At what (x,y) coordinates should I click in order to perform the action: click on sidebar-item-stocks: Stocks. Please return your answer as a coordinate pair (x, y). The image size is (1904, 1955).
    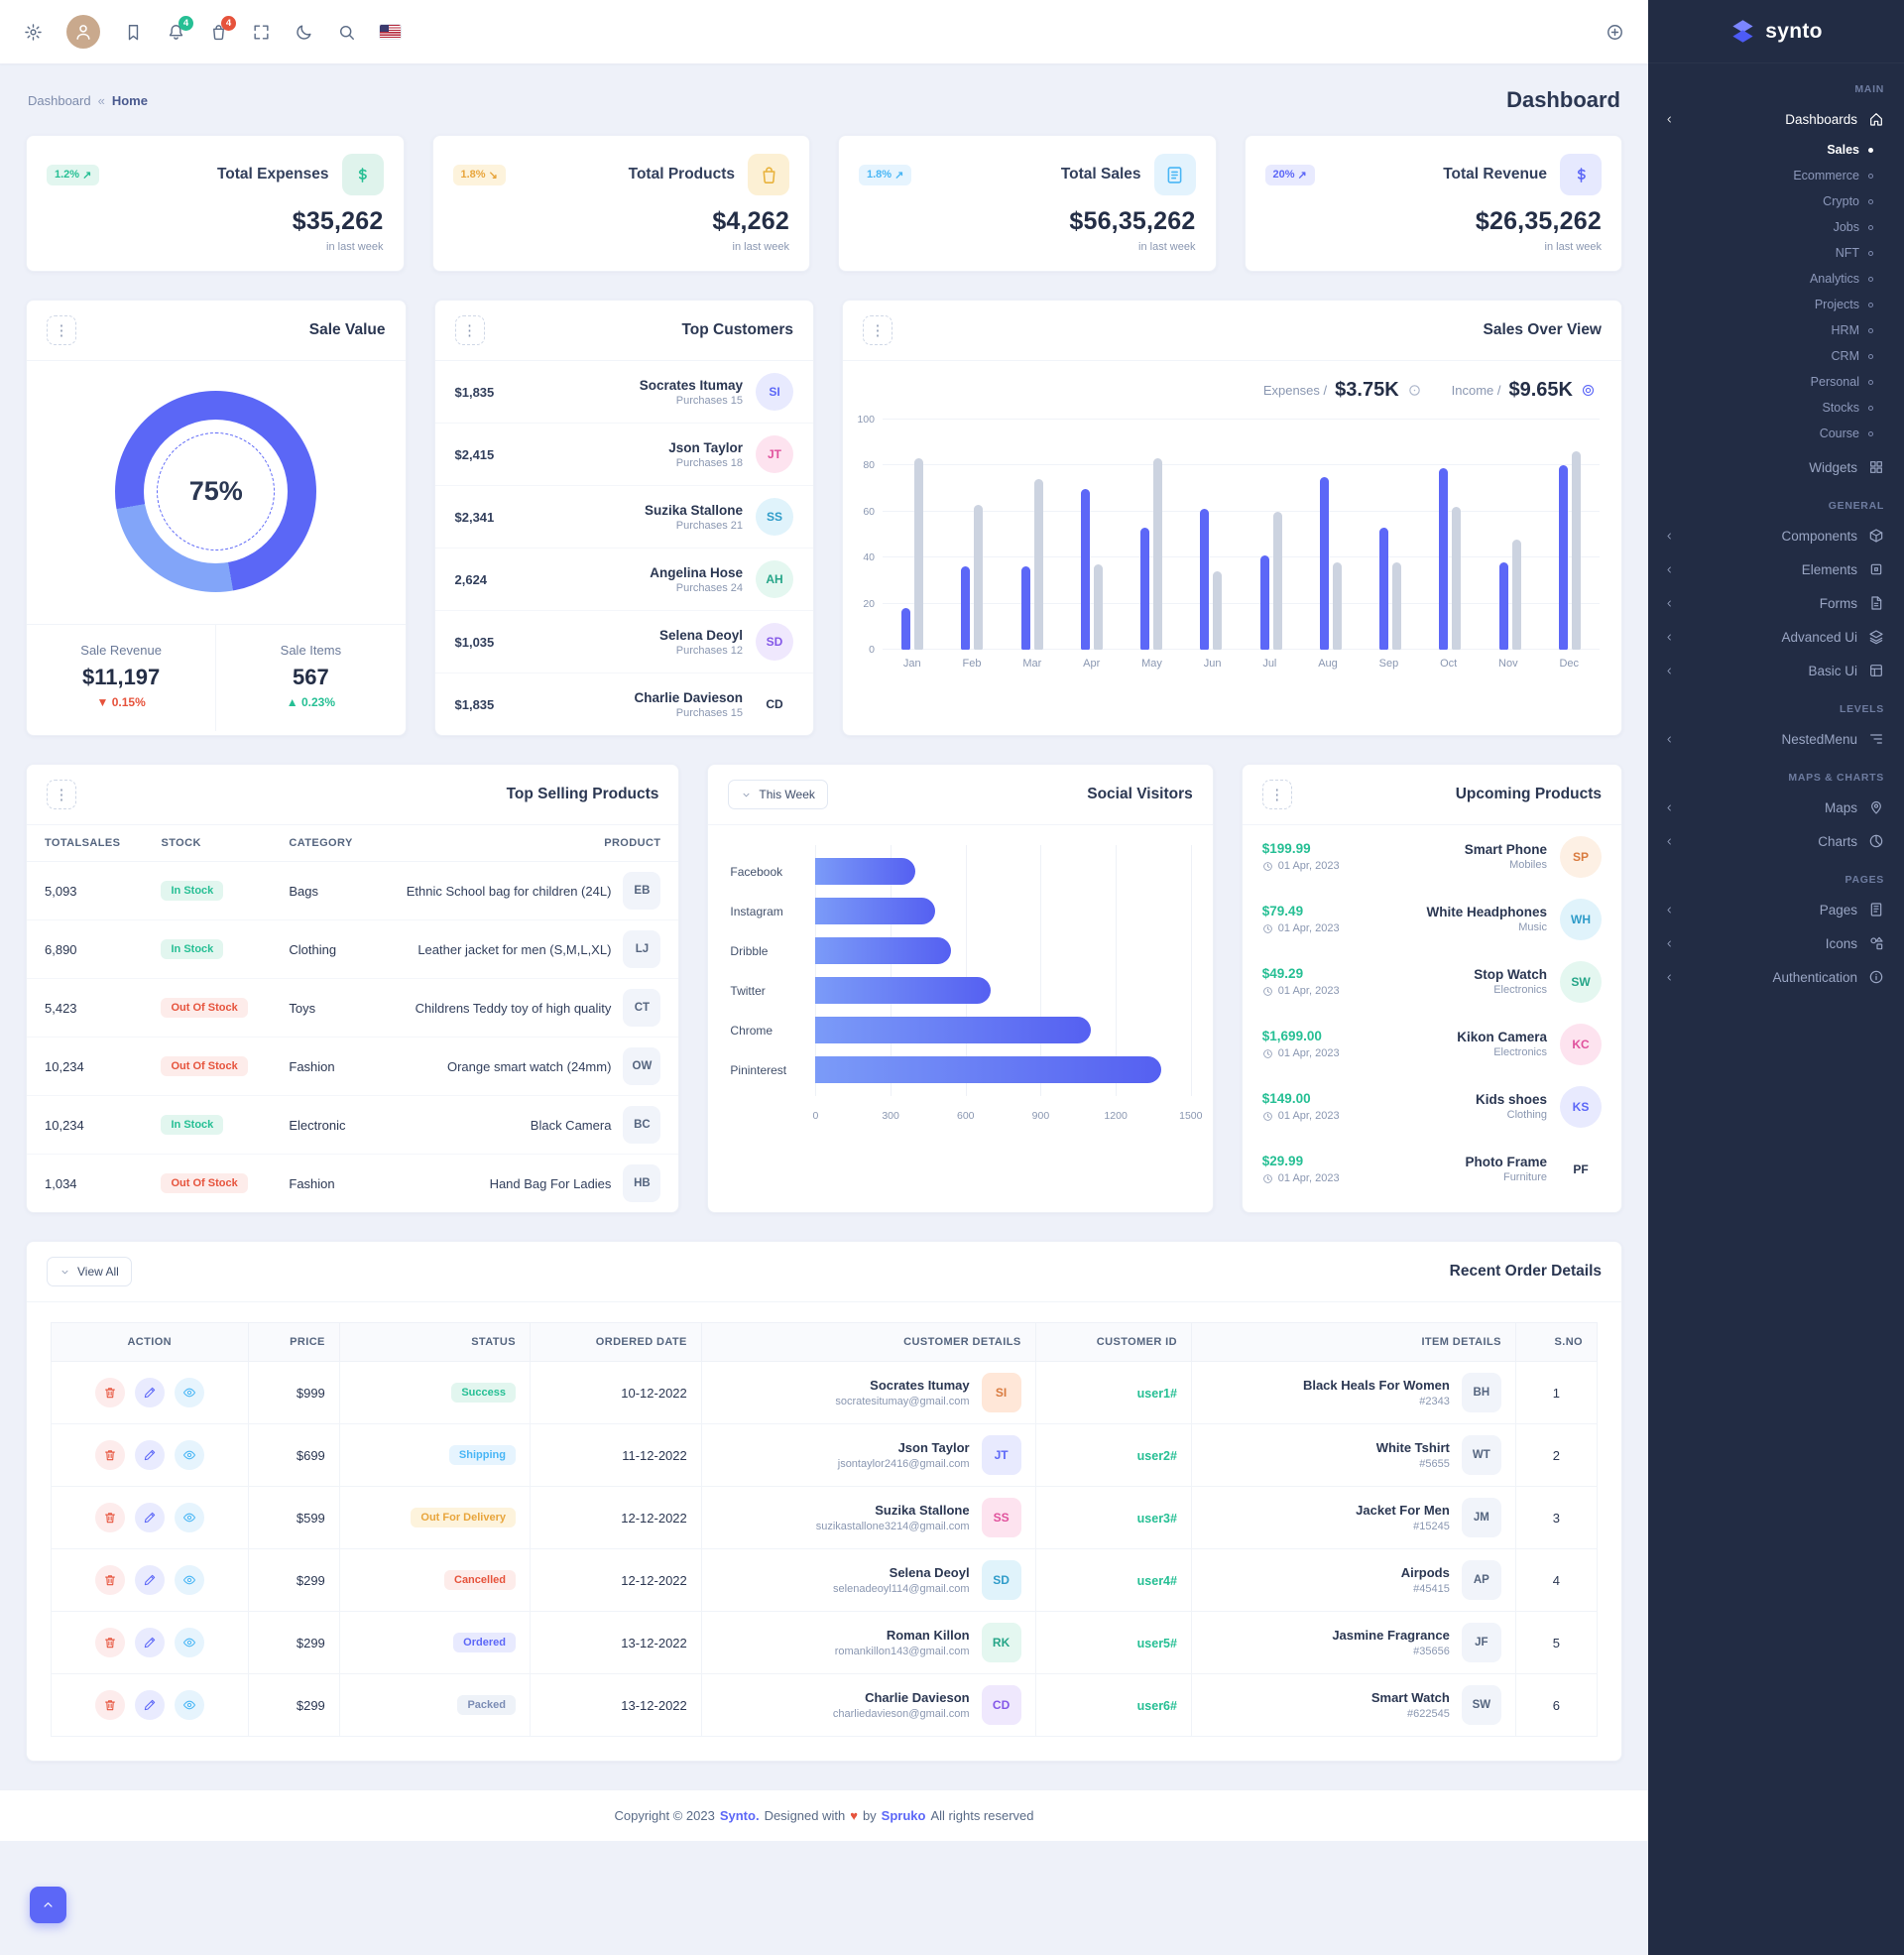
    Looking at the image, I should click on (1776, 408).